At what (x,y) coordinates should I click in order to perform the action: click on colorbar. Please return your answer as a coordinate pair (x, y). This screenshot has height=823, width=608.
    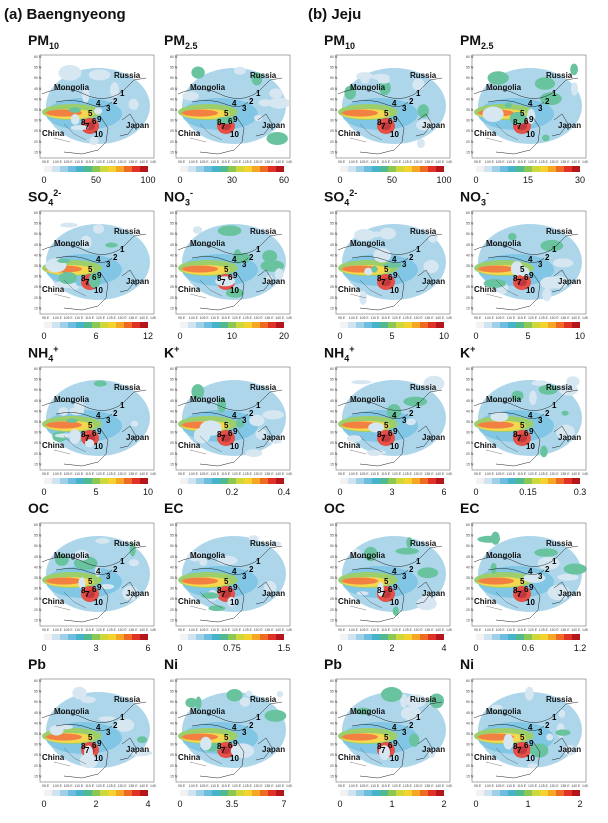
    Looking at the image, I should click on (392, 481).